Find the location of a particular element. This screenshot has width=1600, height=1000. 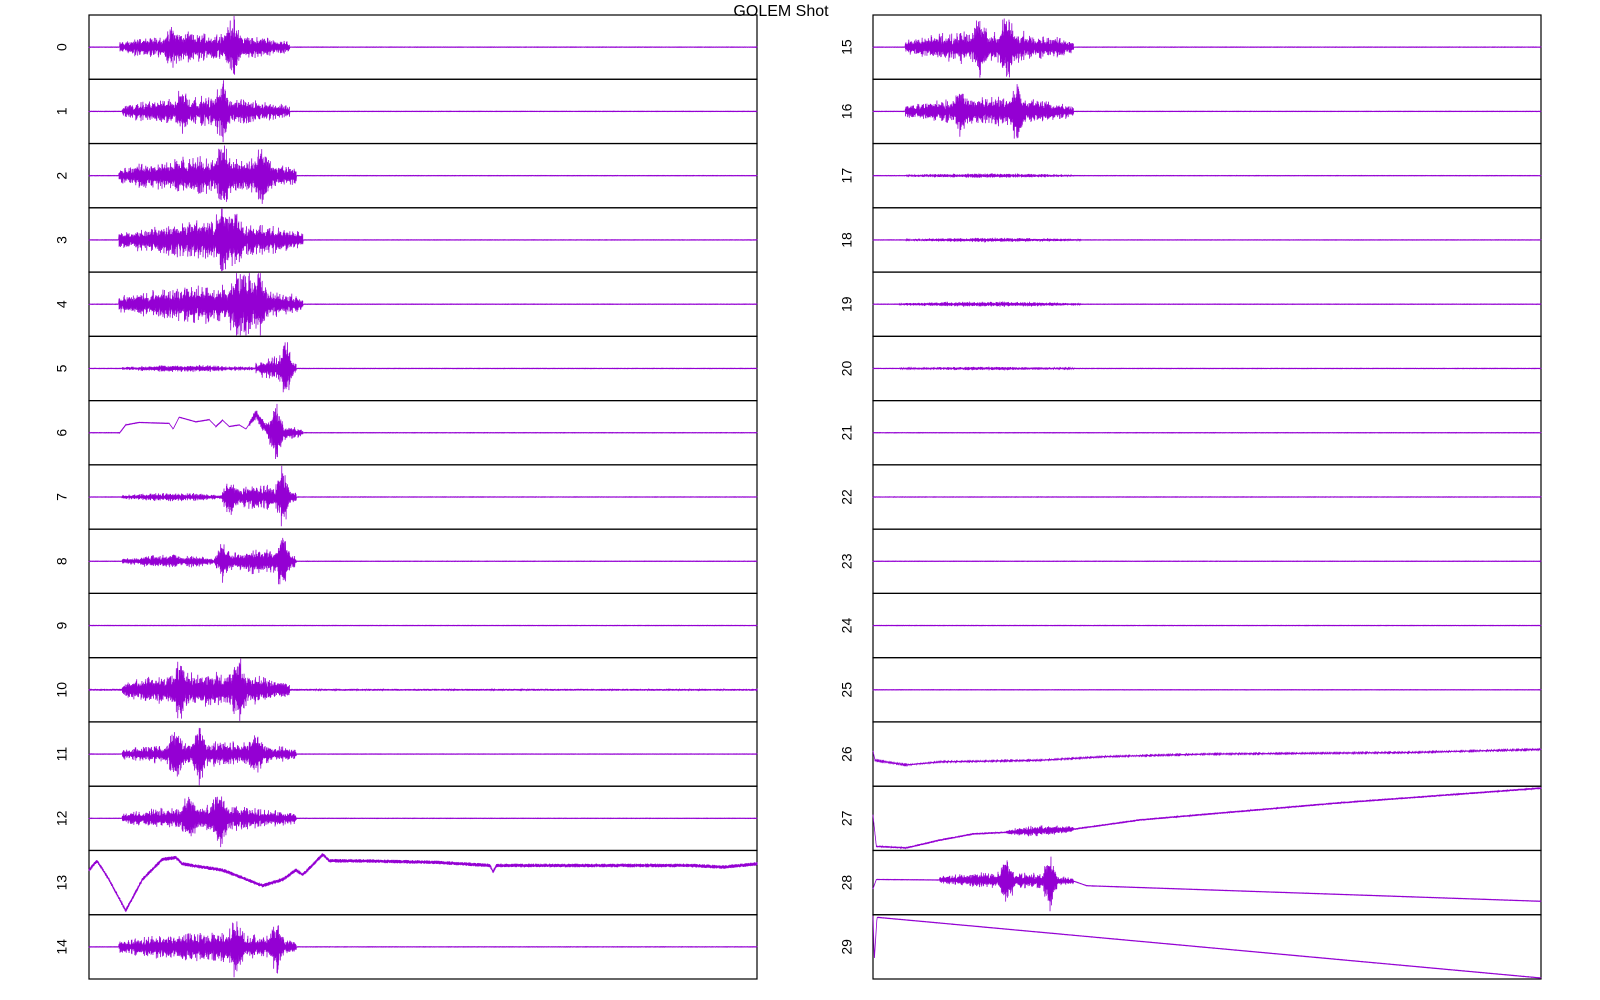

channel-label: 24 is located at coordinates (847, 626).